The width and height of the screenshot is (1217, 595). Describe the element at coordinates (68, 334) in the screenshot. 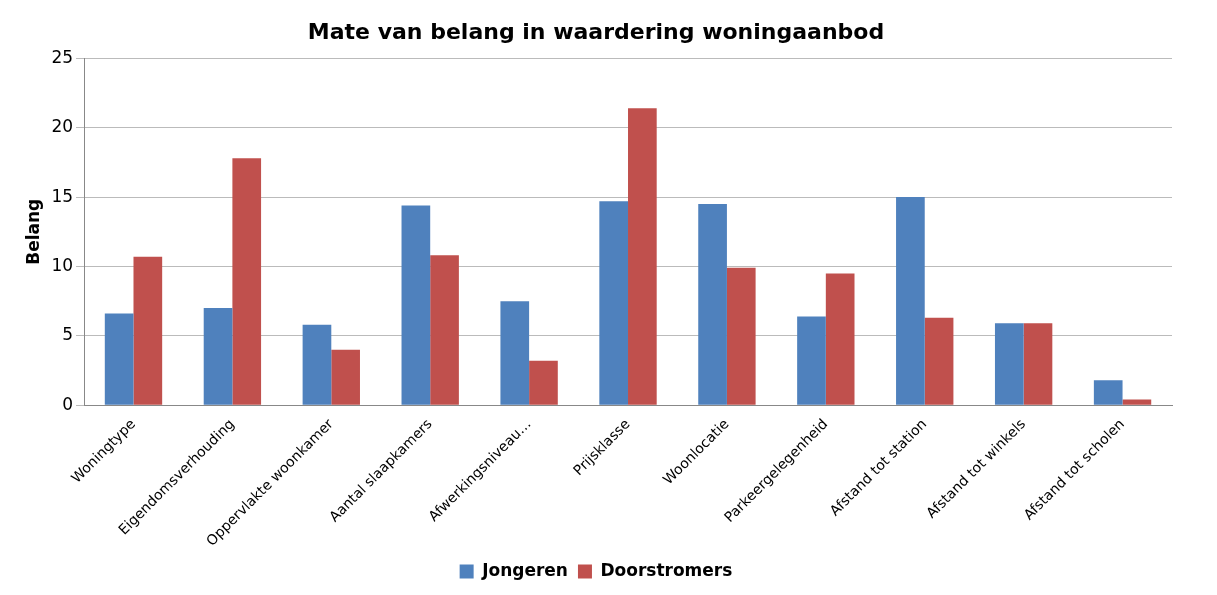

I see `y-tick-label: 5` at that location.